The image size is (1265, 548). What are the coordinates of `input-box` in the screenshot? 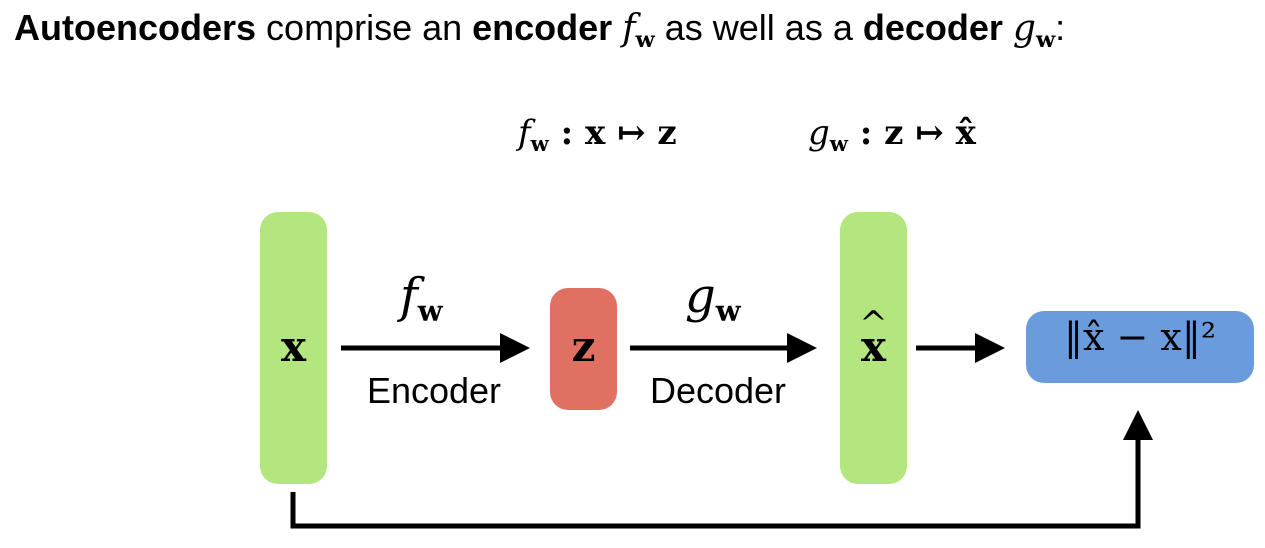 It's located at (293, 348).